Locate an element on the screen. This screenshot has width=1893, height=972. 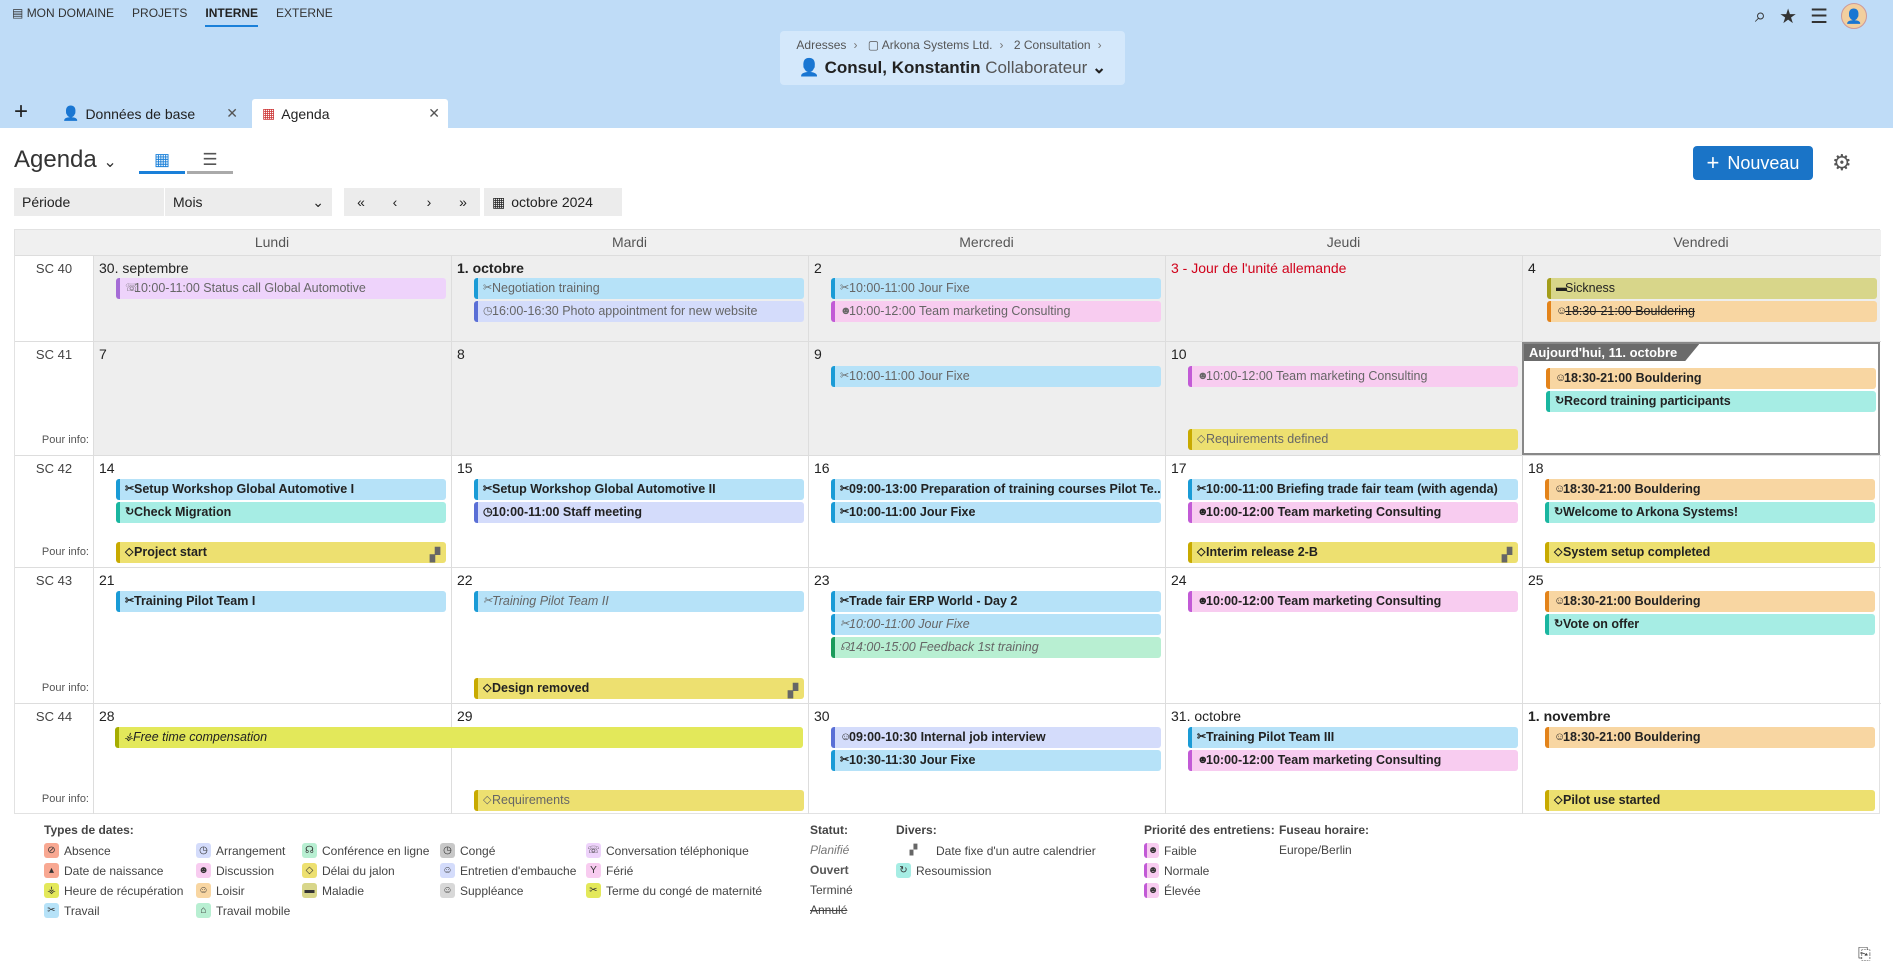
event: ◷ 10:00-11:00 Staff meeting is located at coordinates (639, 512).